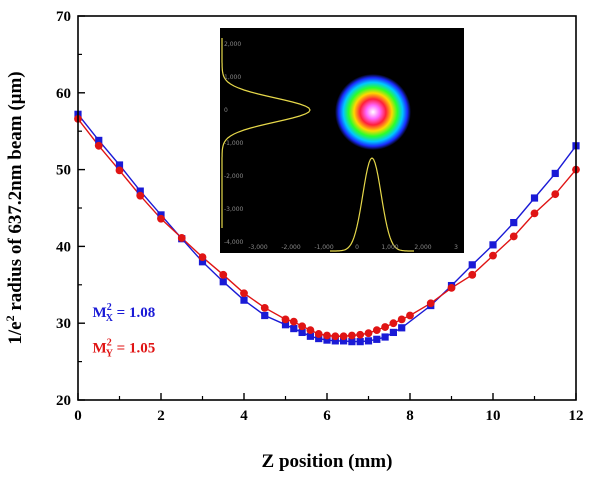 This screenshot has height=478, width=591. What do you see at coordinates (78, 416) in the screenshot?
I see `x-tick-label: 0` at bounding box center [78, 416].